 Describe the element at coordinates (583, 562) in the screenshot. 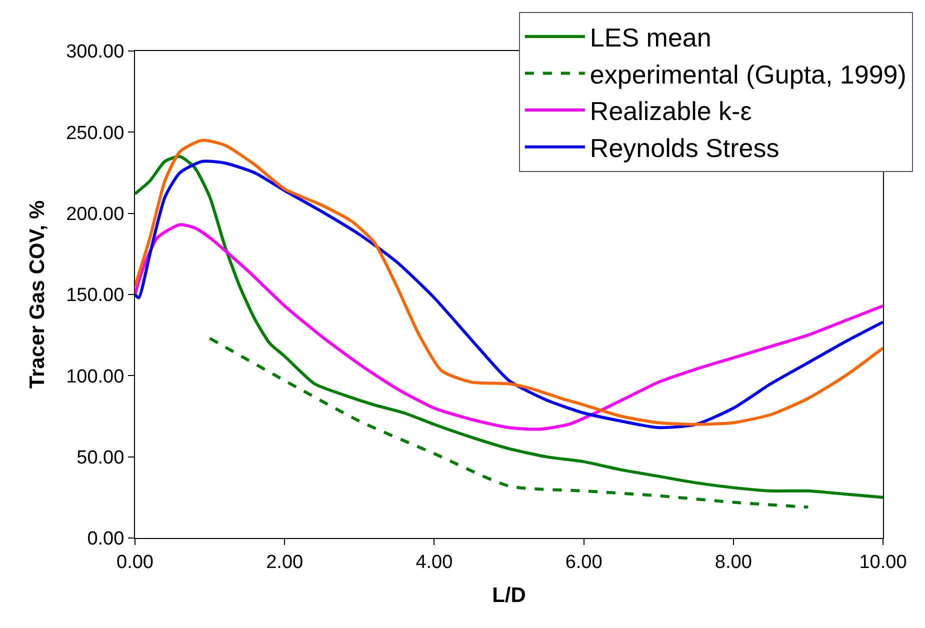

I see `x-tick-label: 6.00` at that location.